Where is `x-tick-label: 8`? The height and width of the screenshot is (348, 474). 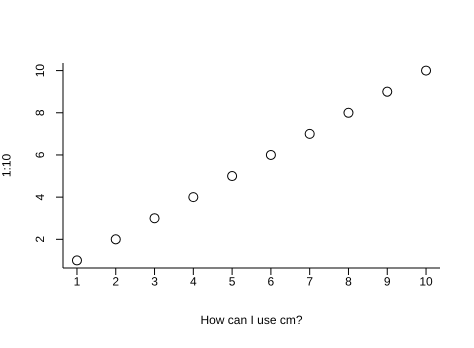 x-tick-label: 8 is located at coordinates (348, 281).